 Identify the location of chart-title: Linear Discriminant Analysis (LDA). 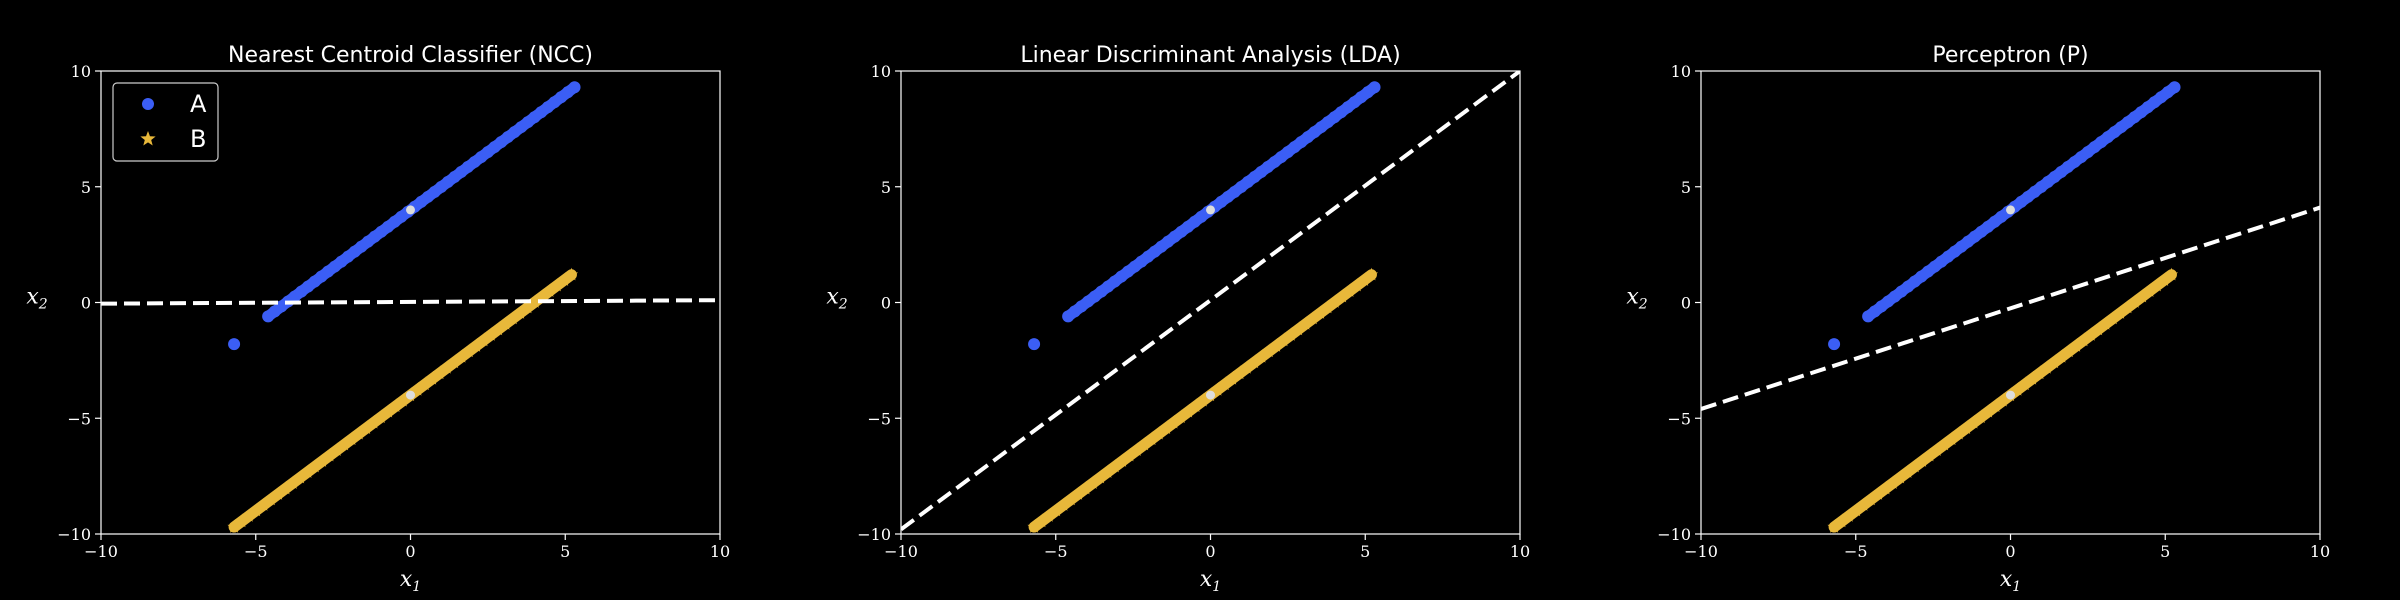
(1210, 55).